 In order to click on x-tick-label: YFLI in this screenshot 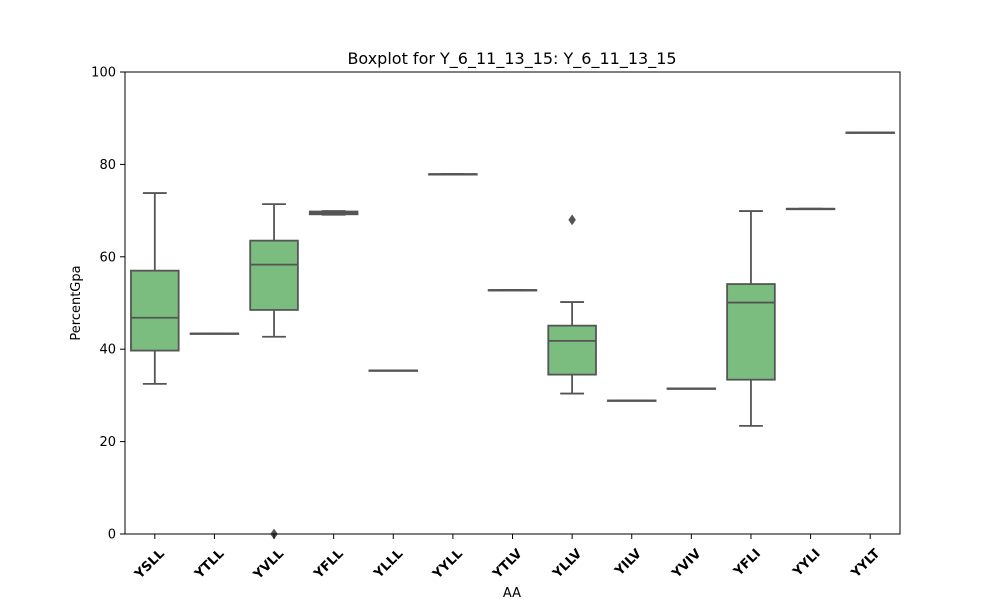, I will do `click(747, 563)`.